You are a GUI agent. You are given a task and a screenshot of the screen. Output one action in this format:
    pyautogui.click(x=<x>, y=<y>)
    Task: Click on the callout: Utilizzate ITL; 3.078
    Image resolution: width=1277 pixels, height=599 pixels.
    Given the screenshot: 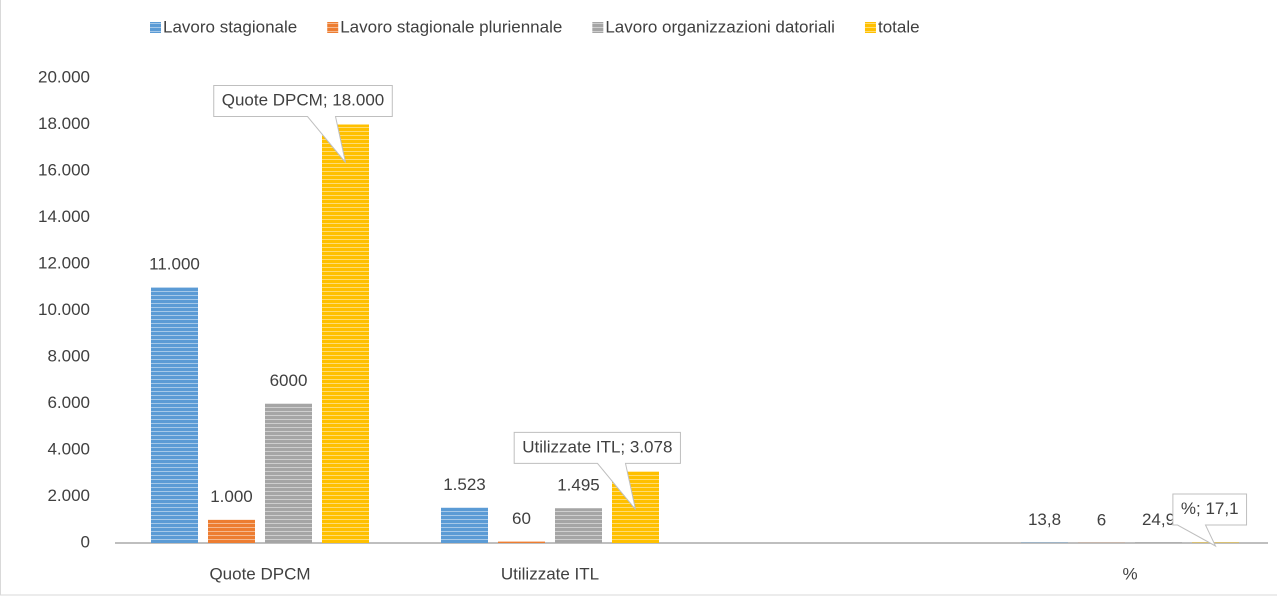 What is the action you would take?
    pyautogui.click(x=597, y=470)
    